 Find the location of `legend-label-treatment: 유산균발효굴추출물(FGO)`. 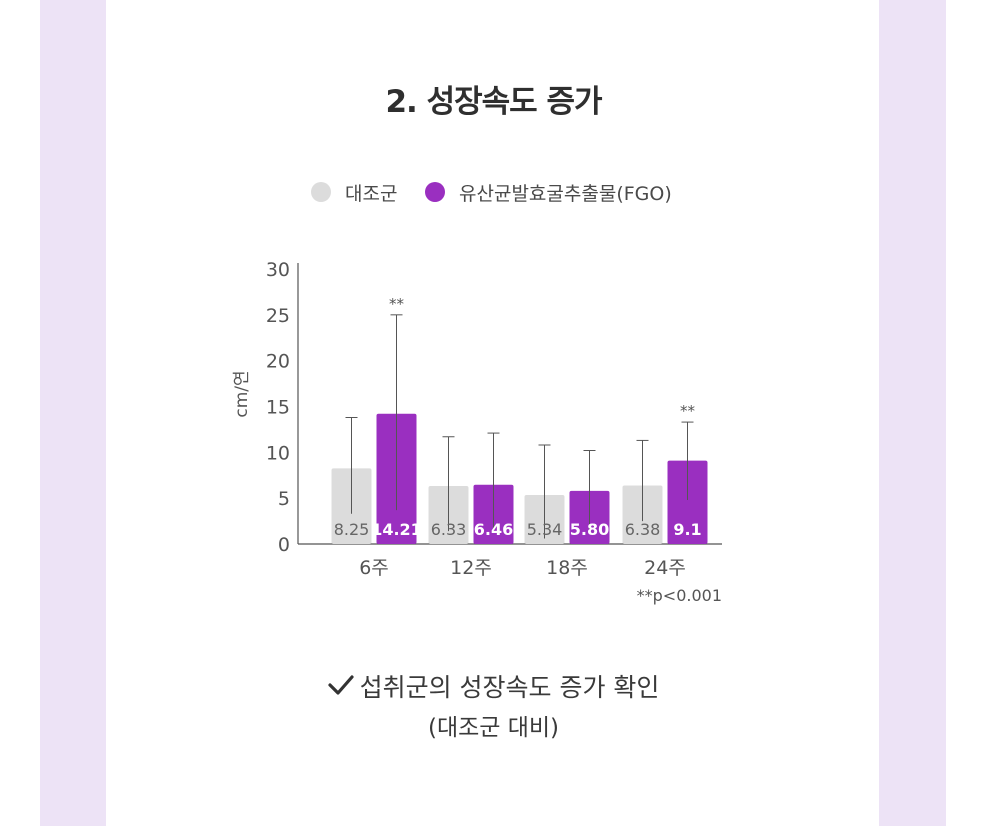

legend-label-treatment: 유산균발효굴추출물(FGO) is located at coordinates (565, 193).